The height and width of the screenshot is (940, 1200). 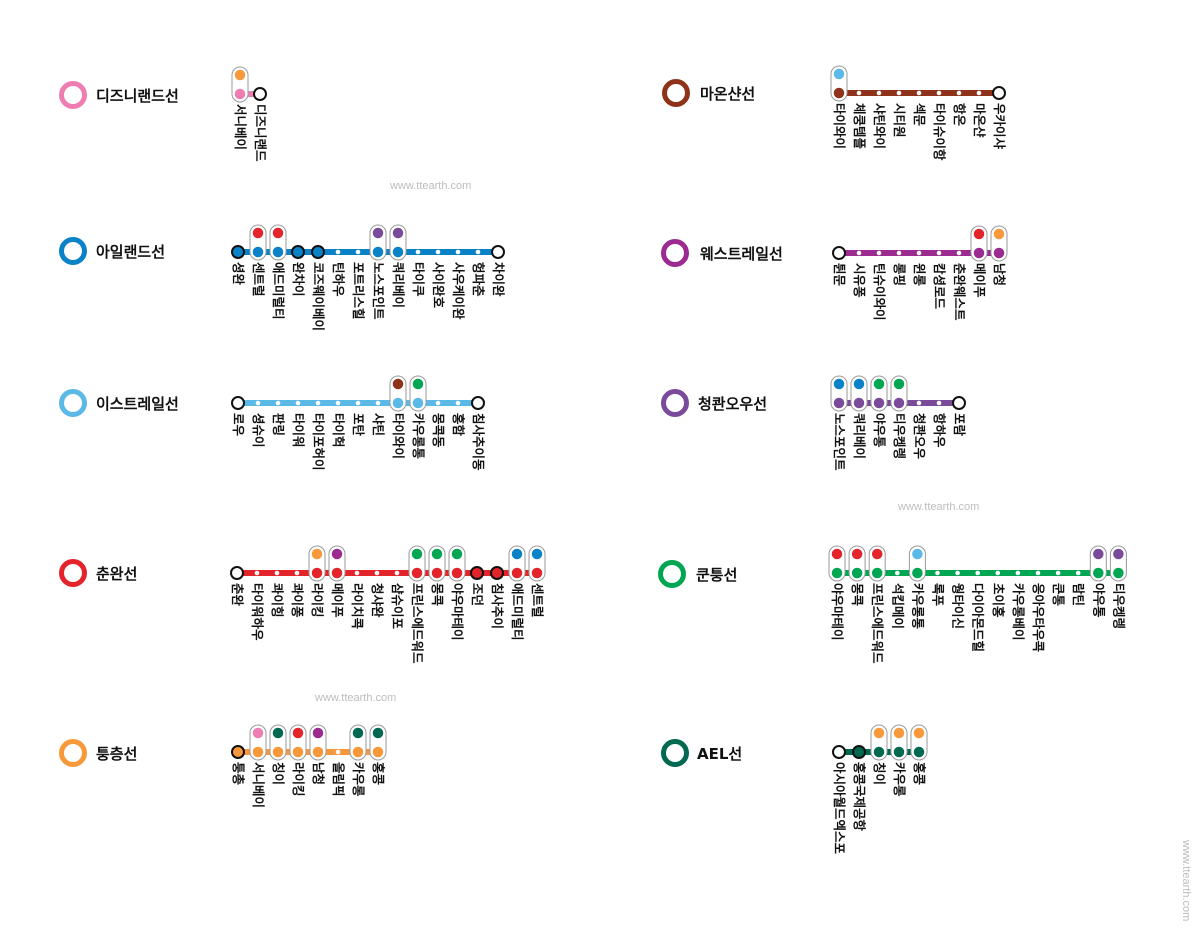 What do you see at coordinates (839, 800) in the screenshot?
I see `station: 아시아월드엑스포` at bounding box center [839, 800].